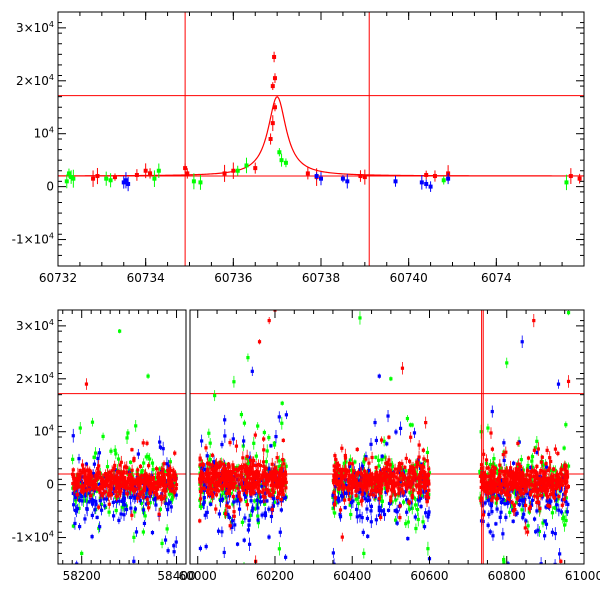 This screenshot has height=604, width=600. Describe the element at coordinates (343, 179) in the screenshot. I see `top-blue-point` at that location.